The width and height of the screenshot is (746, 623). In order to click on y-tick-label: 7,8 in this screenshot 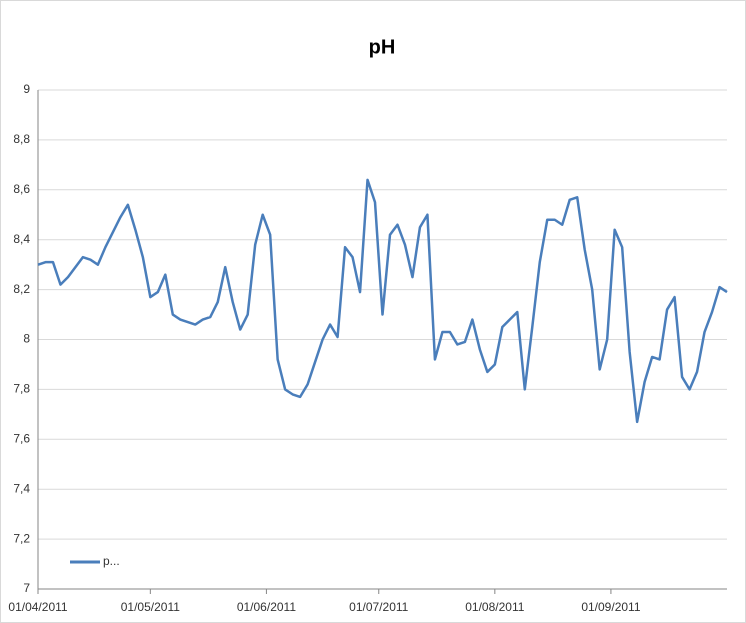, I will do `click(21, 389)`.